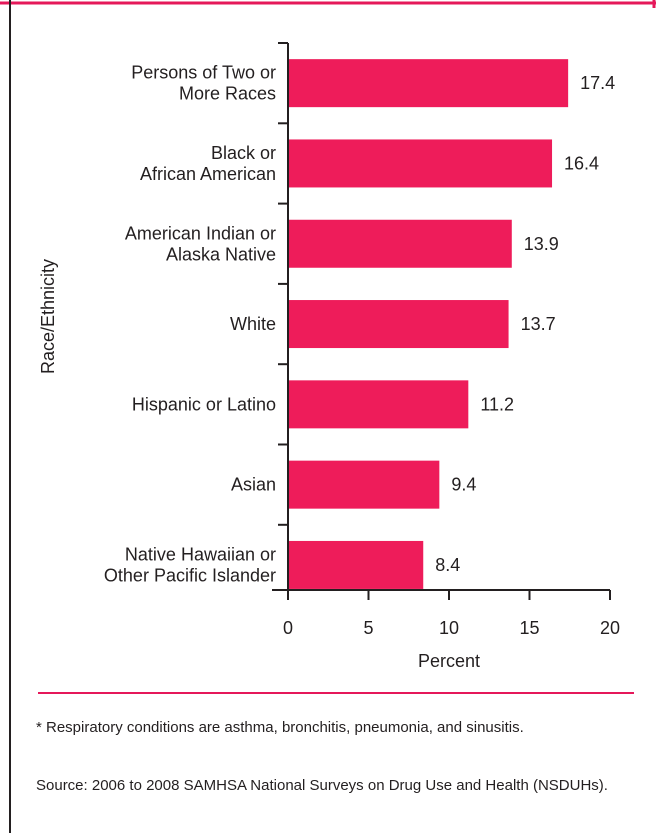 This screenshot has height=833, width=656. Describe the element at coordinates (368, 628) in the screenshot. I see `x-tick-label: 5` at that location.